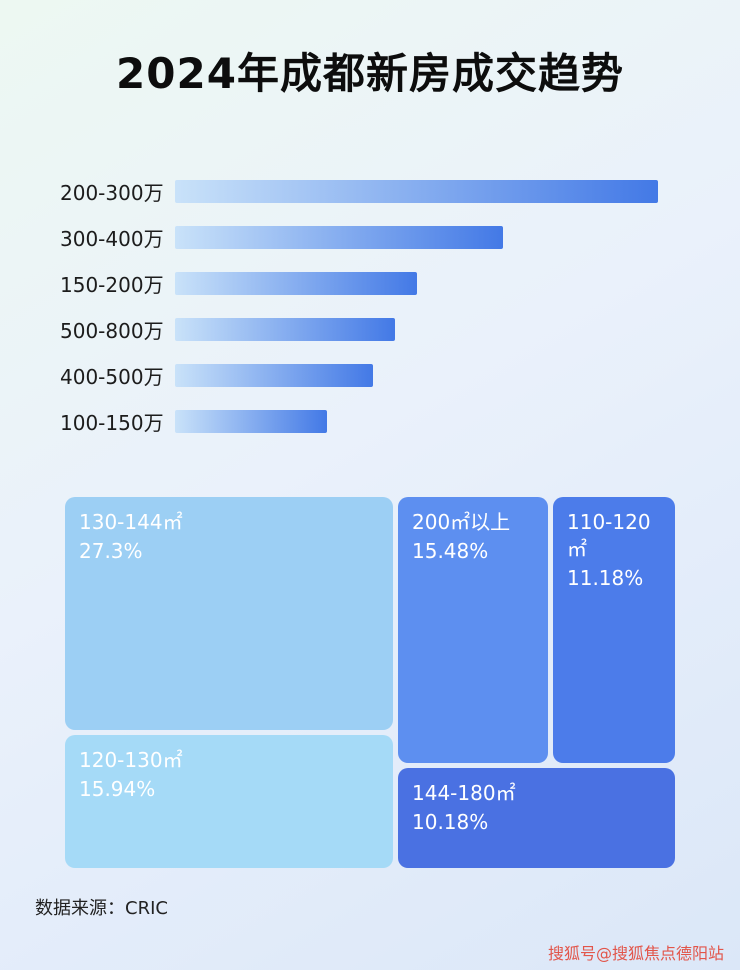 The height and width of the screenshot is (970, 740). Describe the element at coordinates (609, 535) in the screenshot. I see `treemap-block-label: 110-120㎡` at that location.